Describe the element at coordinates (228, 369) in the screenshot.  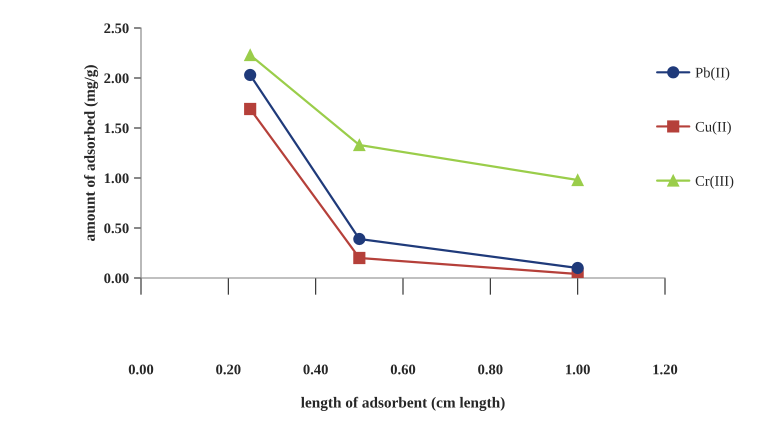
I see `x-tick-label: 0.20` at that location.